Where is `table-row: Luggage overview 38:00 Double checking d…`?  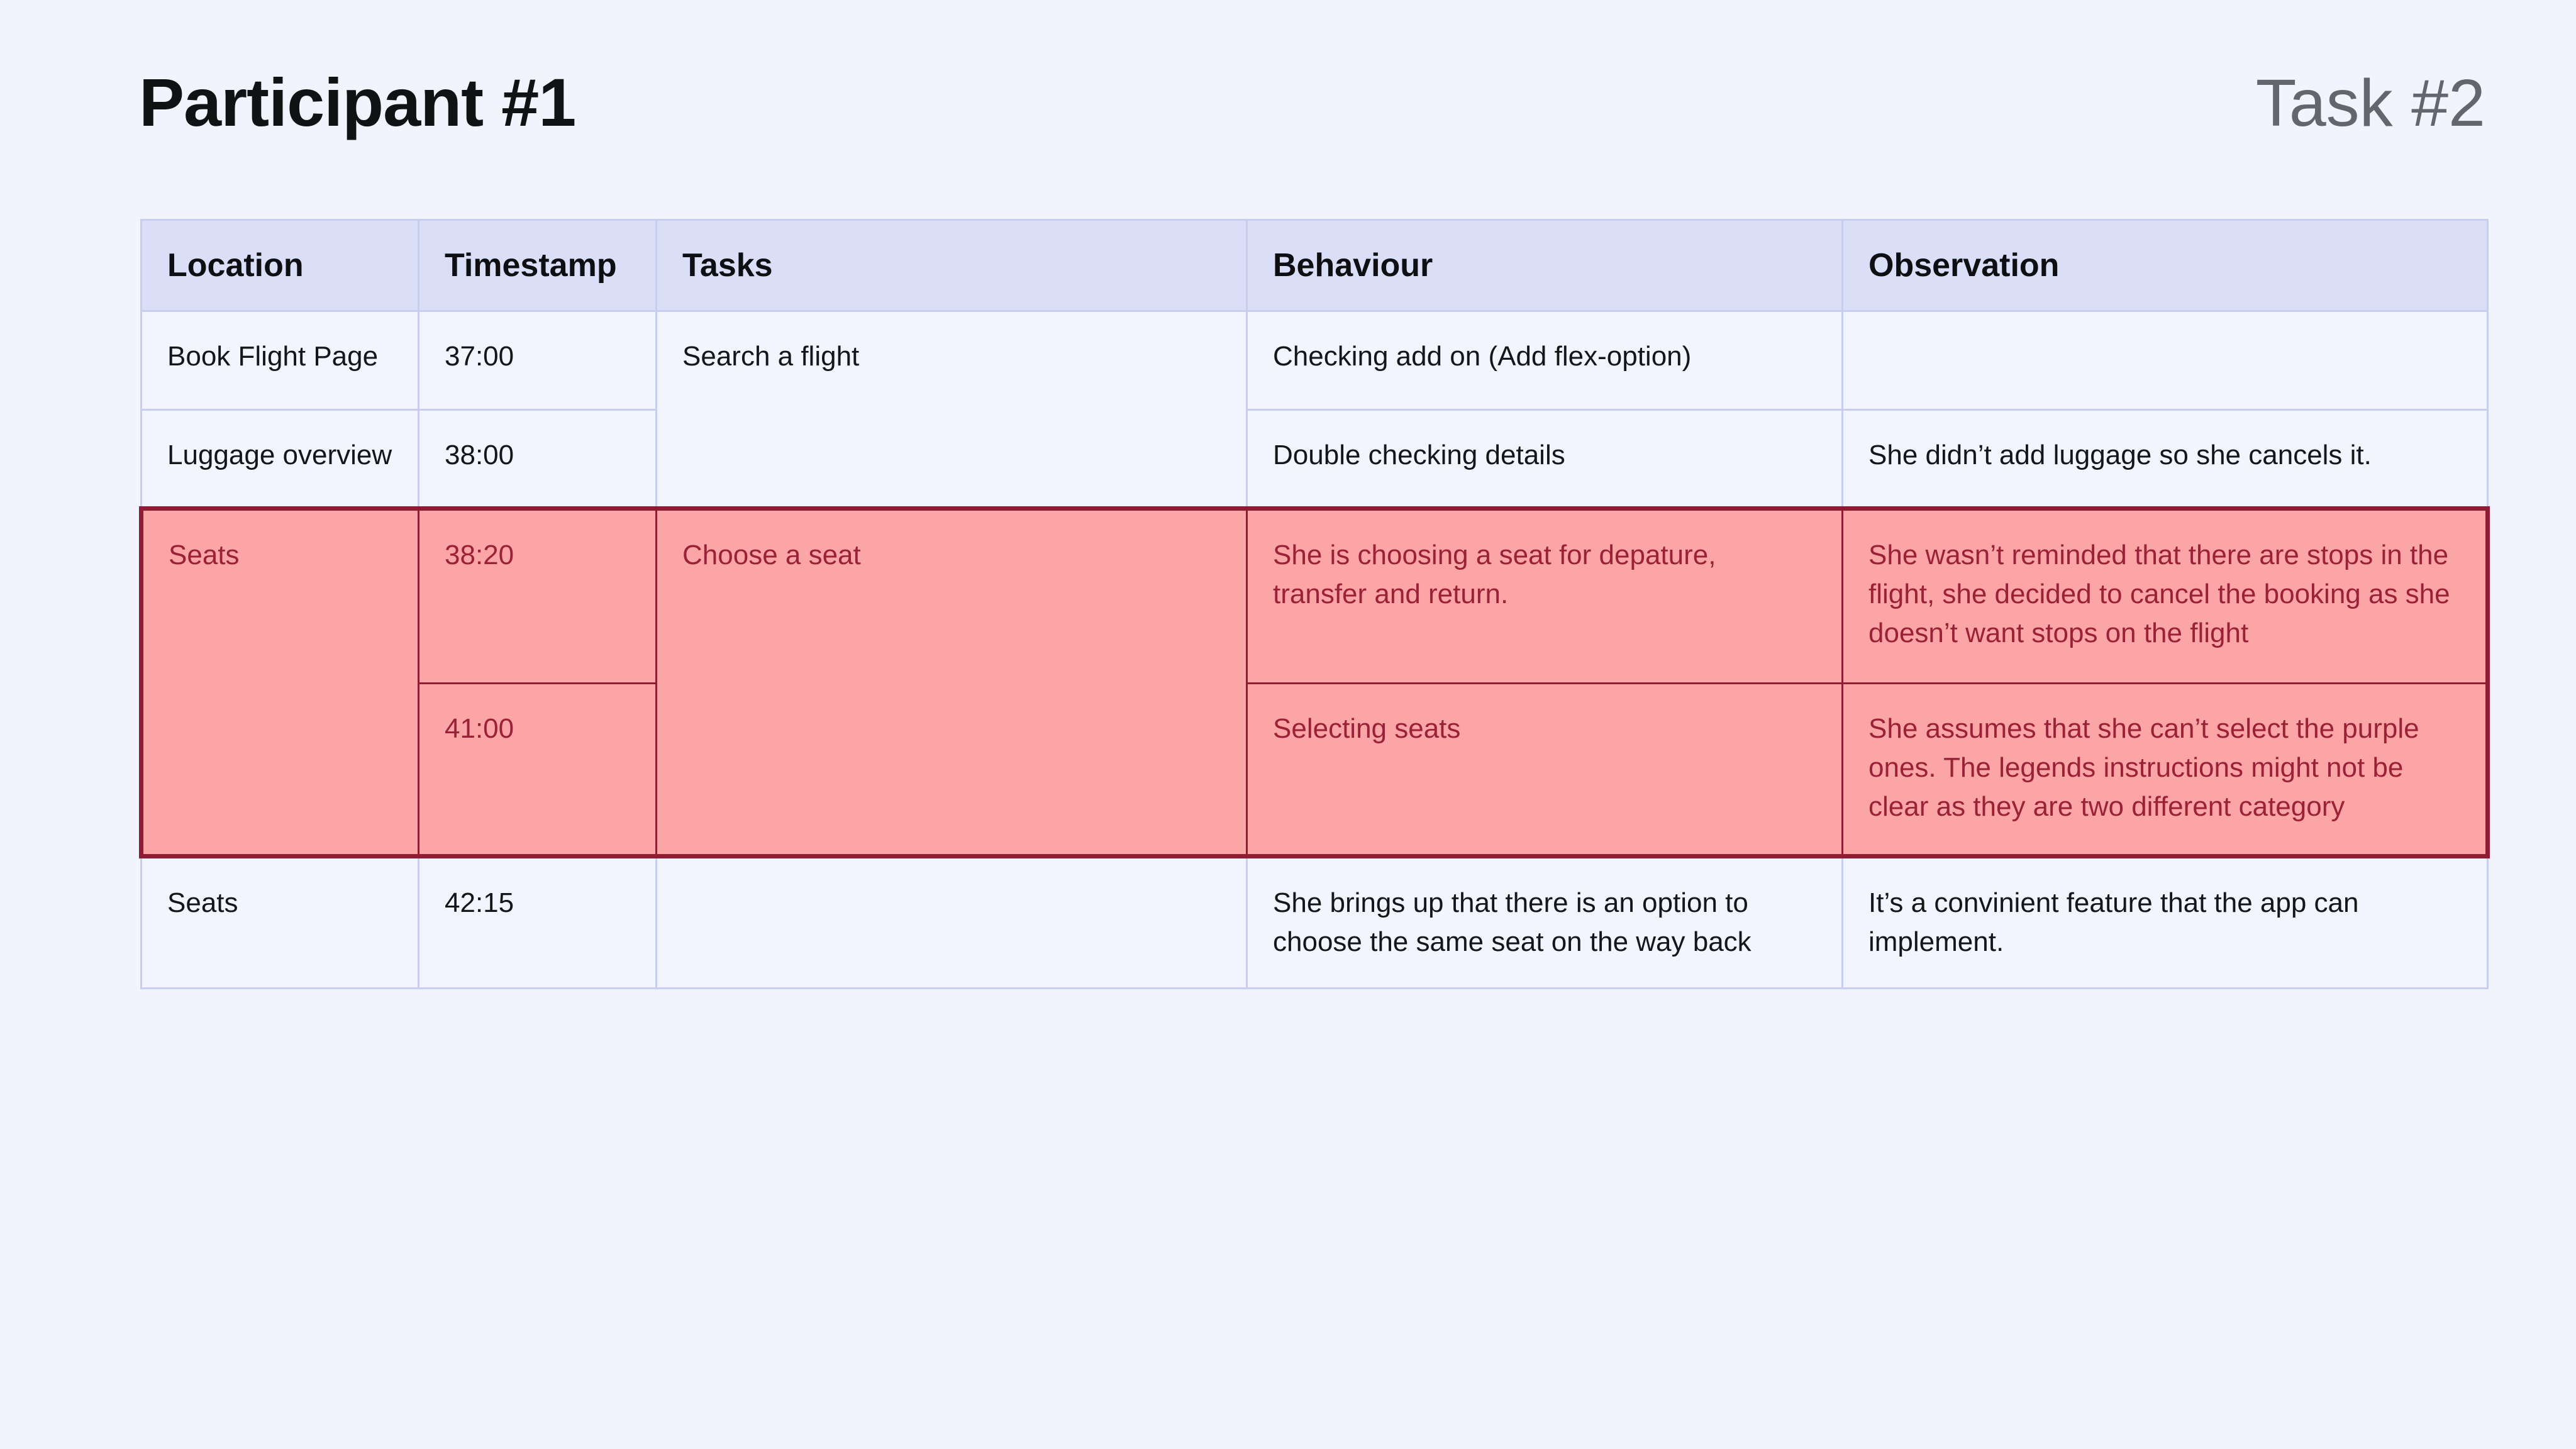 table-row: Luggage overview 38:00 Double checking d… is located at coordinates (1314, 459).